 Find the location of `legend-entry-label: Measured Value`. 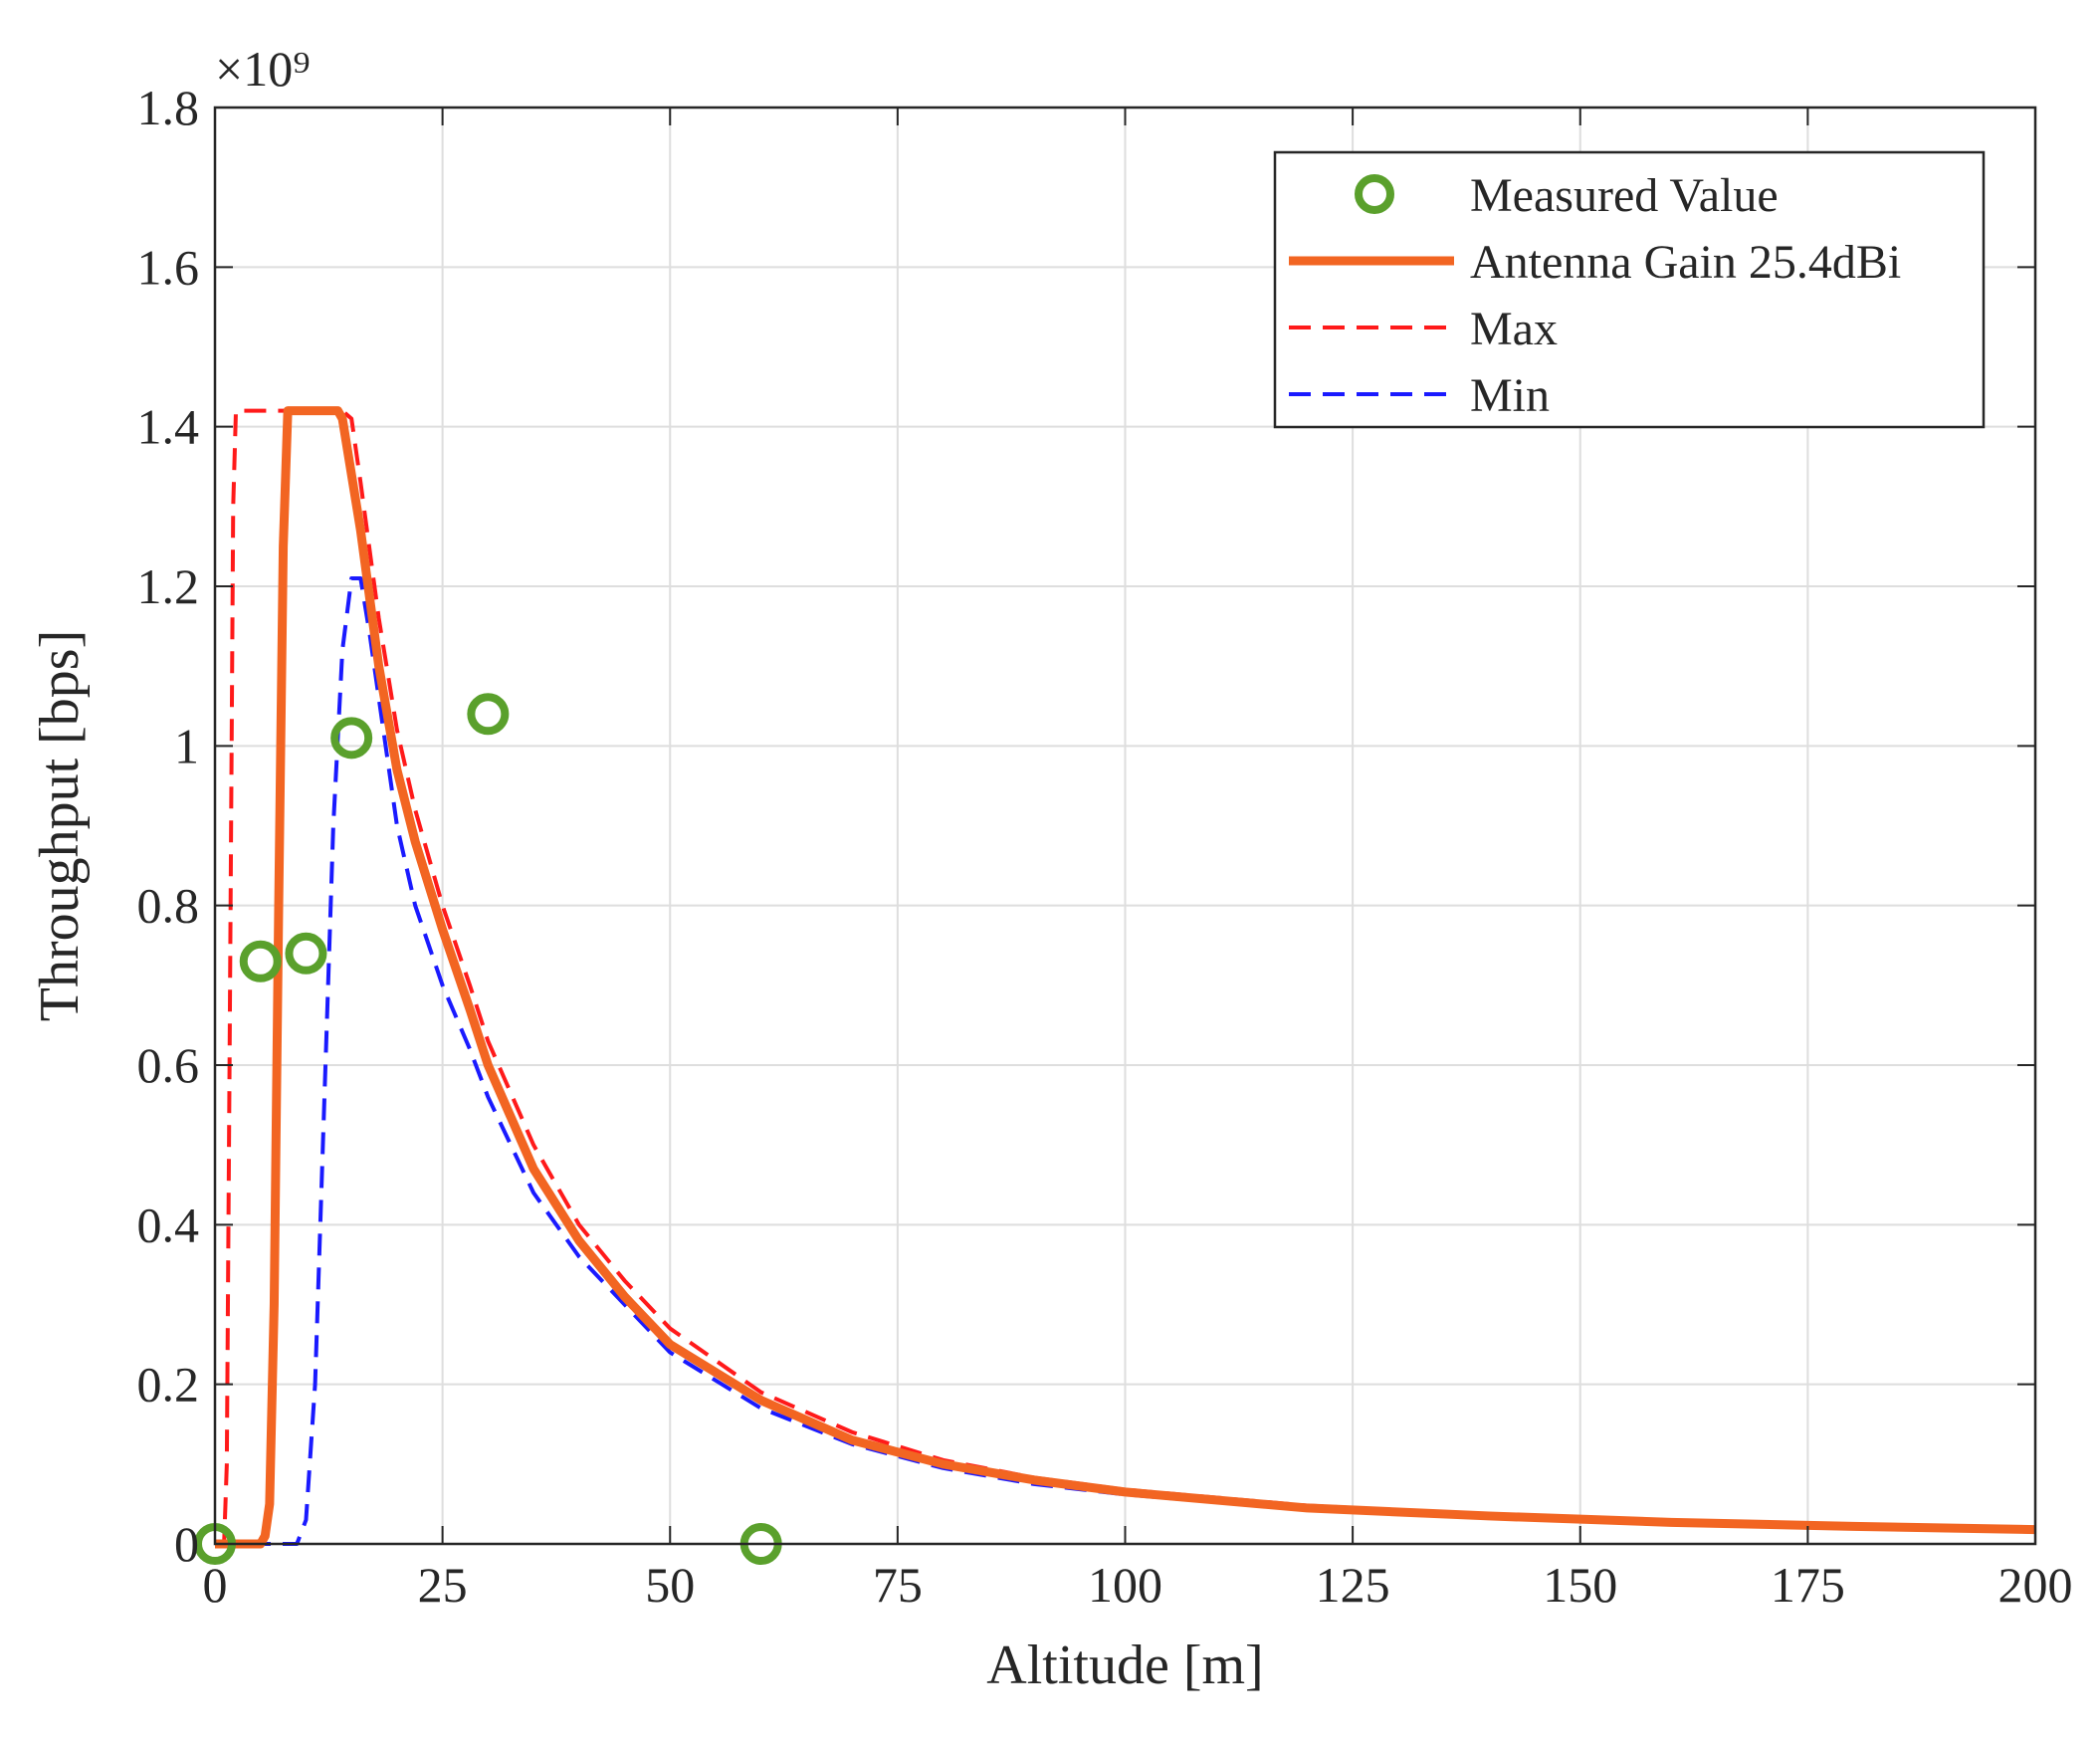

legend-entry-label: Measured Value is located at coordinates (1624, 195).